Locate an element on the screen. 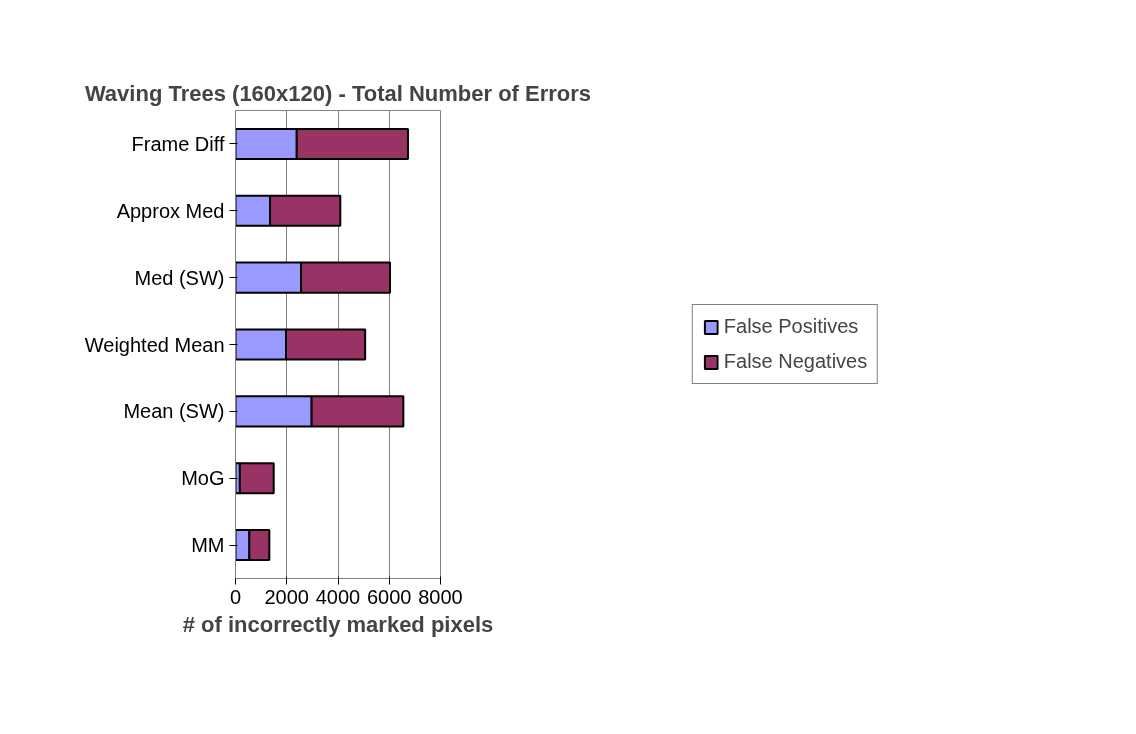 This screenshot has width=1136, height=734. y-tick-label: Weighted Mean is located at coordinates (154, 344).